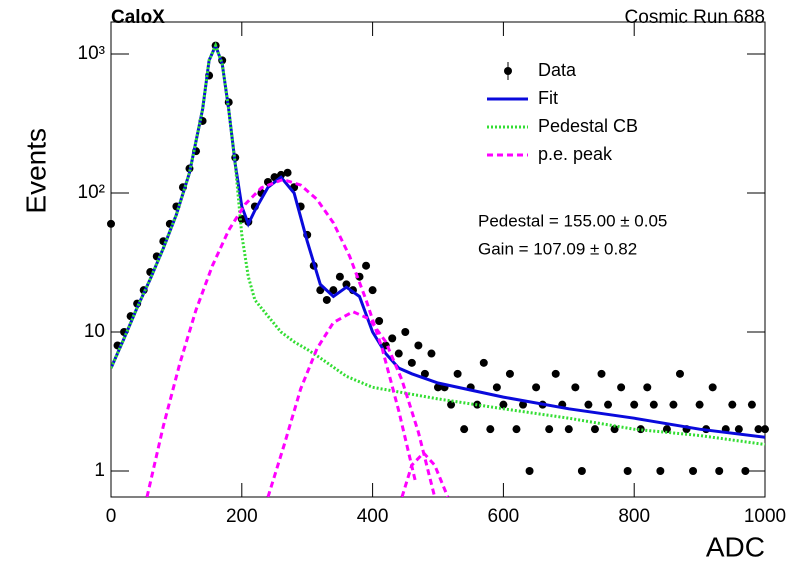 The image size is (796, 577). I want to click on y-tick-label: 10, so click(94, 331).